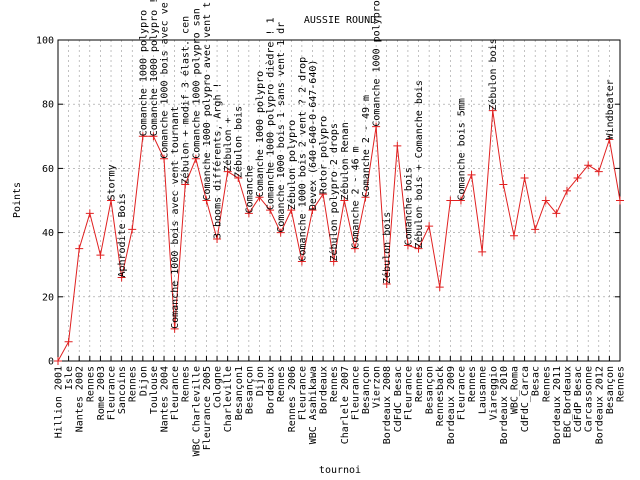 The height and width of the screenshot is (480, 640). Describe the element at coordinates (340, 470) in the screenshot. I see `x-axis-label: tournoi` at that location.